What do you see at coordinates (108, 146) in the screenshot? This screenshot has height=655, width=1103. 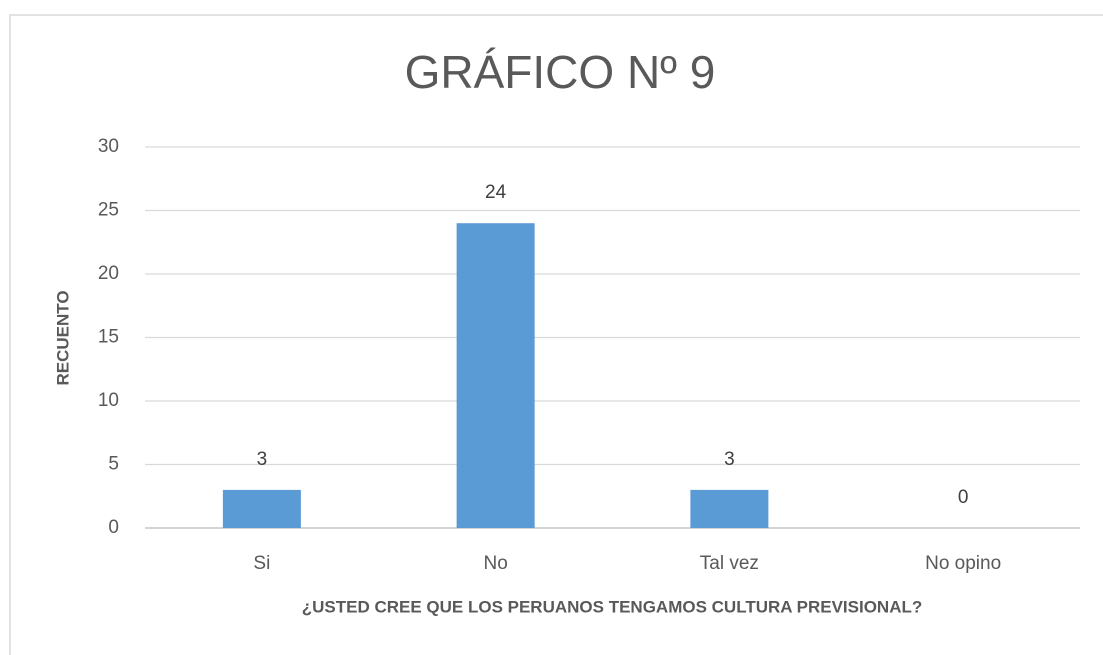 I see `y-tick-label: 30` at bounding box center [108, 146].